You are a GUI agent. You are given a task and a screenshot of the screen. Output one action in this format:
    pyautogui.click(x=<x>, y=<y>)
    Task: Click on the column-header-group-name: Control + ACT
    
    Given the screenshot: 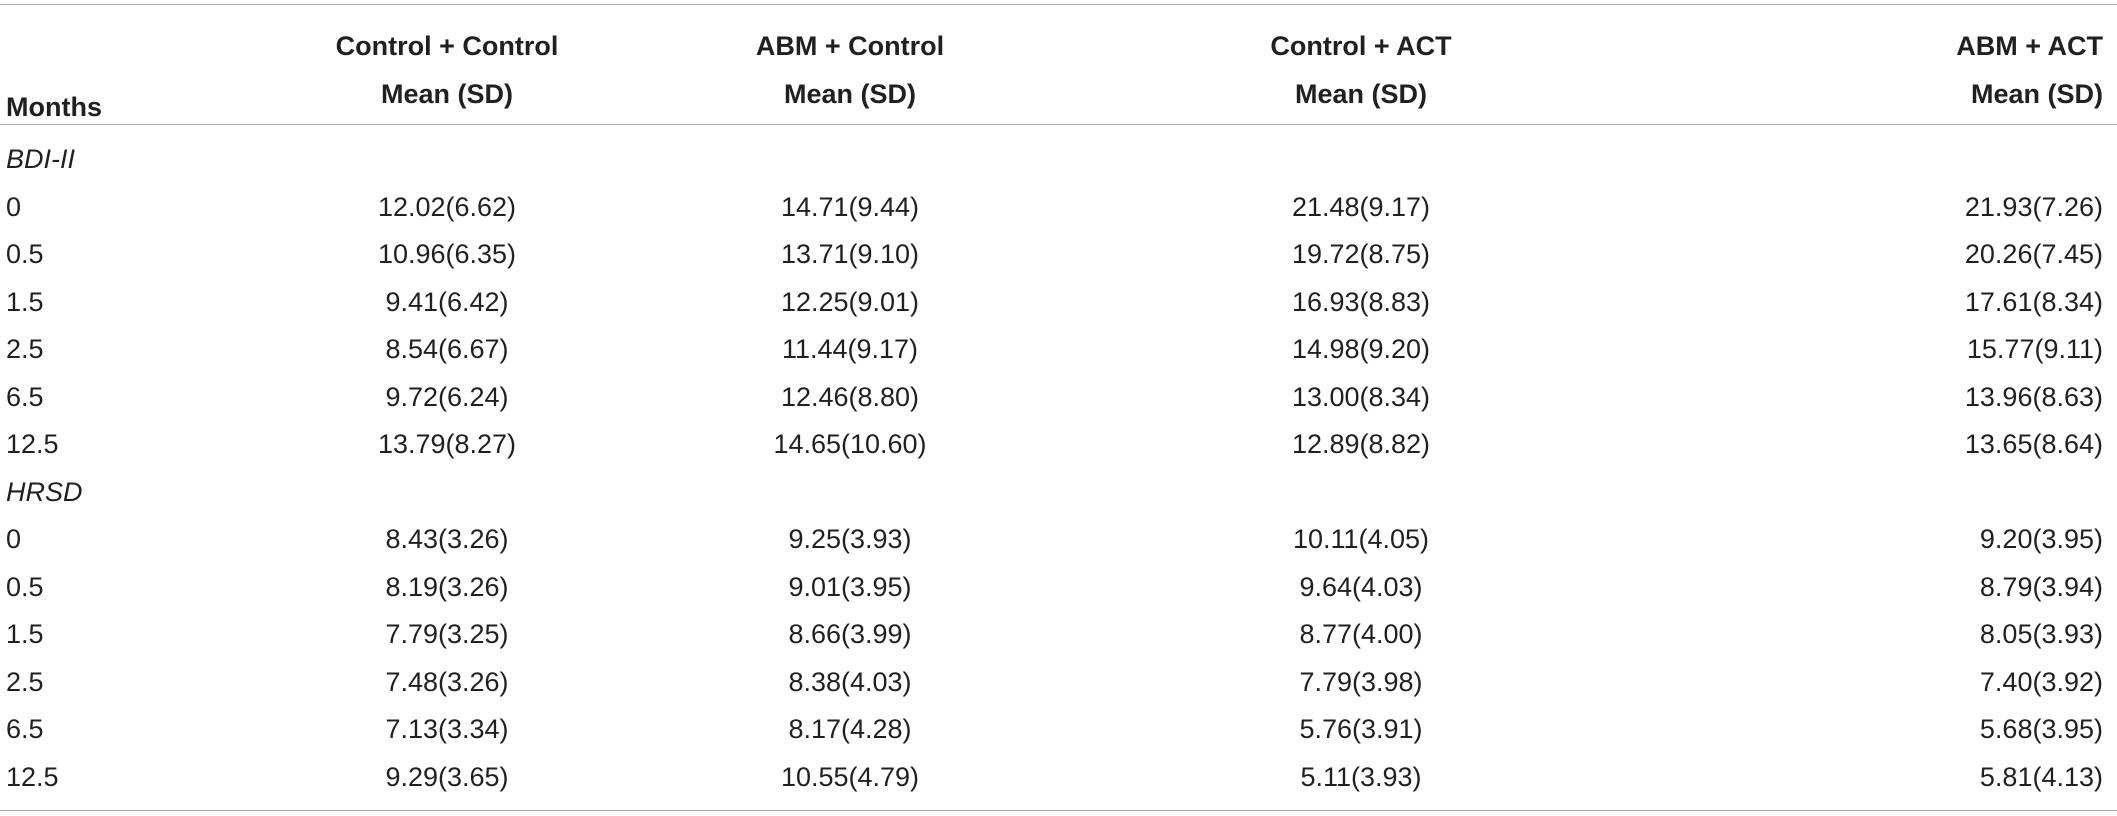 What is the action you would take?
    pyautogui.click(x=1361, y=46)
    